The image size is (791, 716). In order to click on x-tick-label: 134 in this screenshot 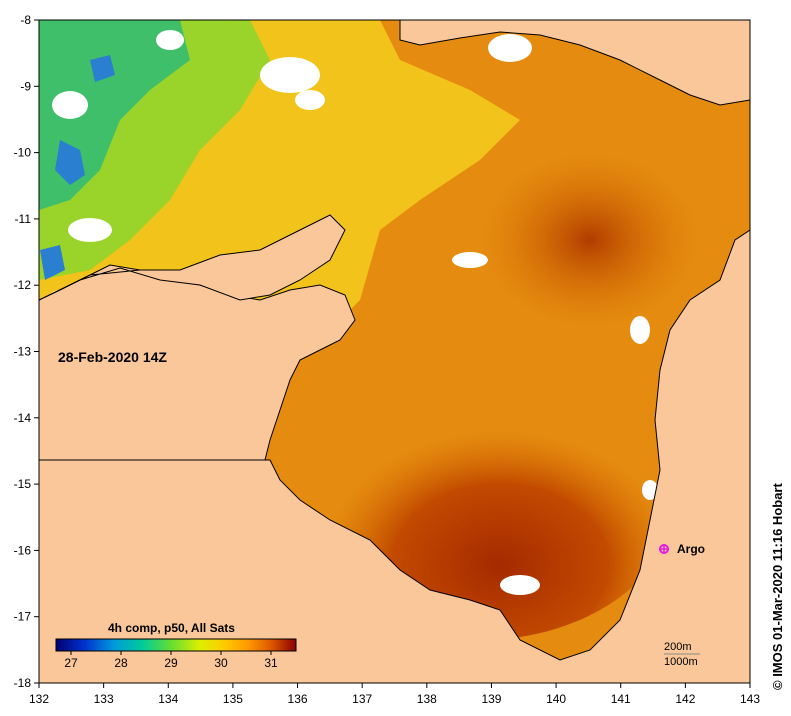, I will do `click(168, 699)`.